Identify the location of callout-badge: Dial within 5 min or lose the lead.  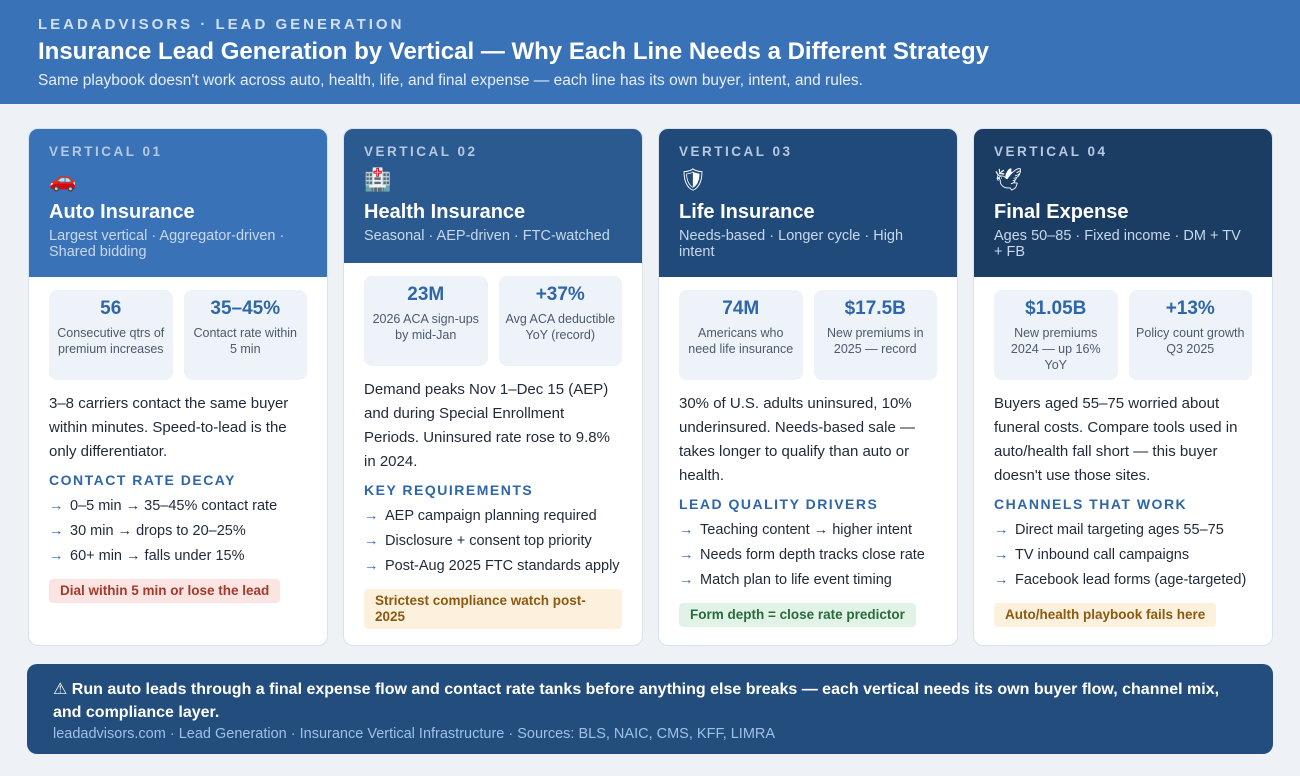
(165, 591).